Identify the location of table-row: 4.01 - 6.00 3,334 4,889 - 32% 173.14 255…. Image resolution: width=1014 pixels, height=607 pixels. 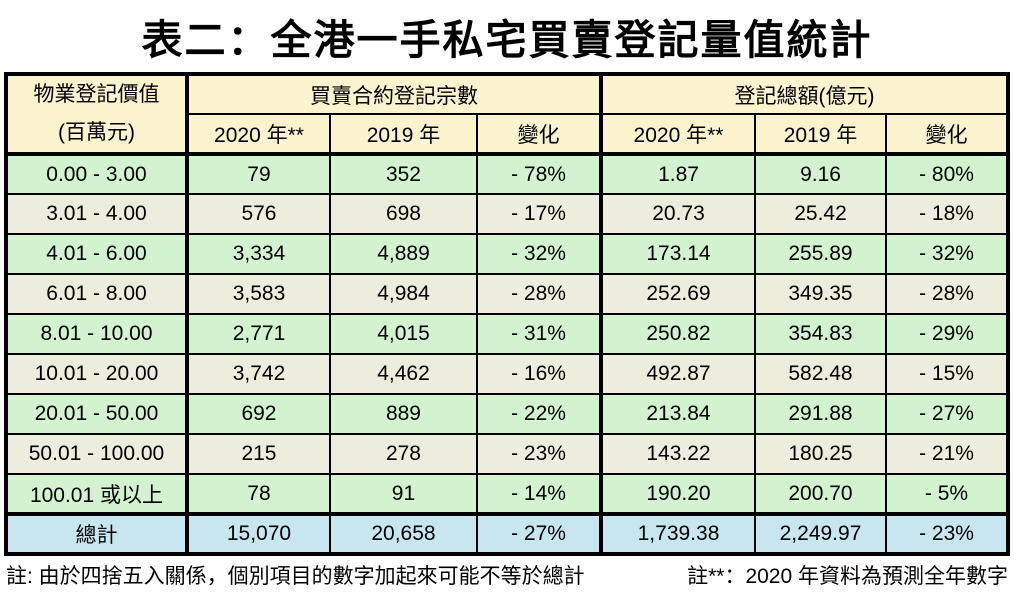
(506, 254).